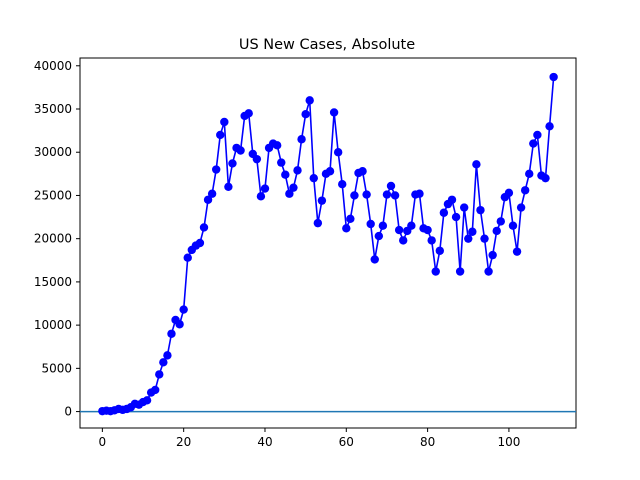  What do you see at coordinates (53, 239) in the screenshot?
I see `y-tick-label: 20000` at bounding box center [53, 239].